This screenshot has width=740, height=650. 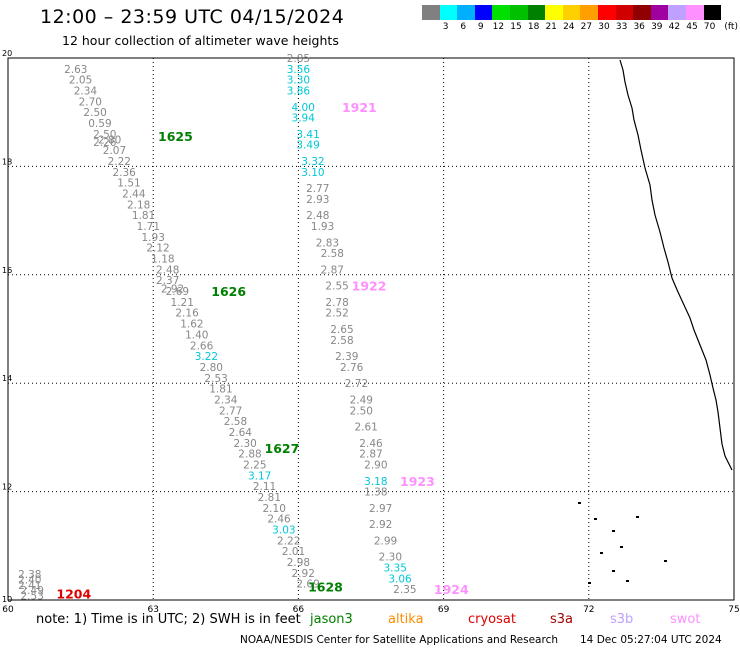 What do you see at coordinates (8, 610) in the screenshot?
I see `x-tick-label: 60` at bounding box center [8, 610].